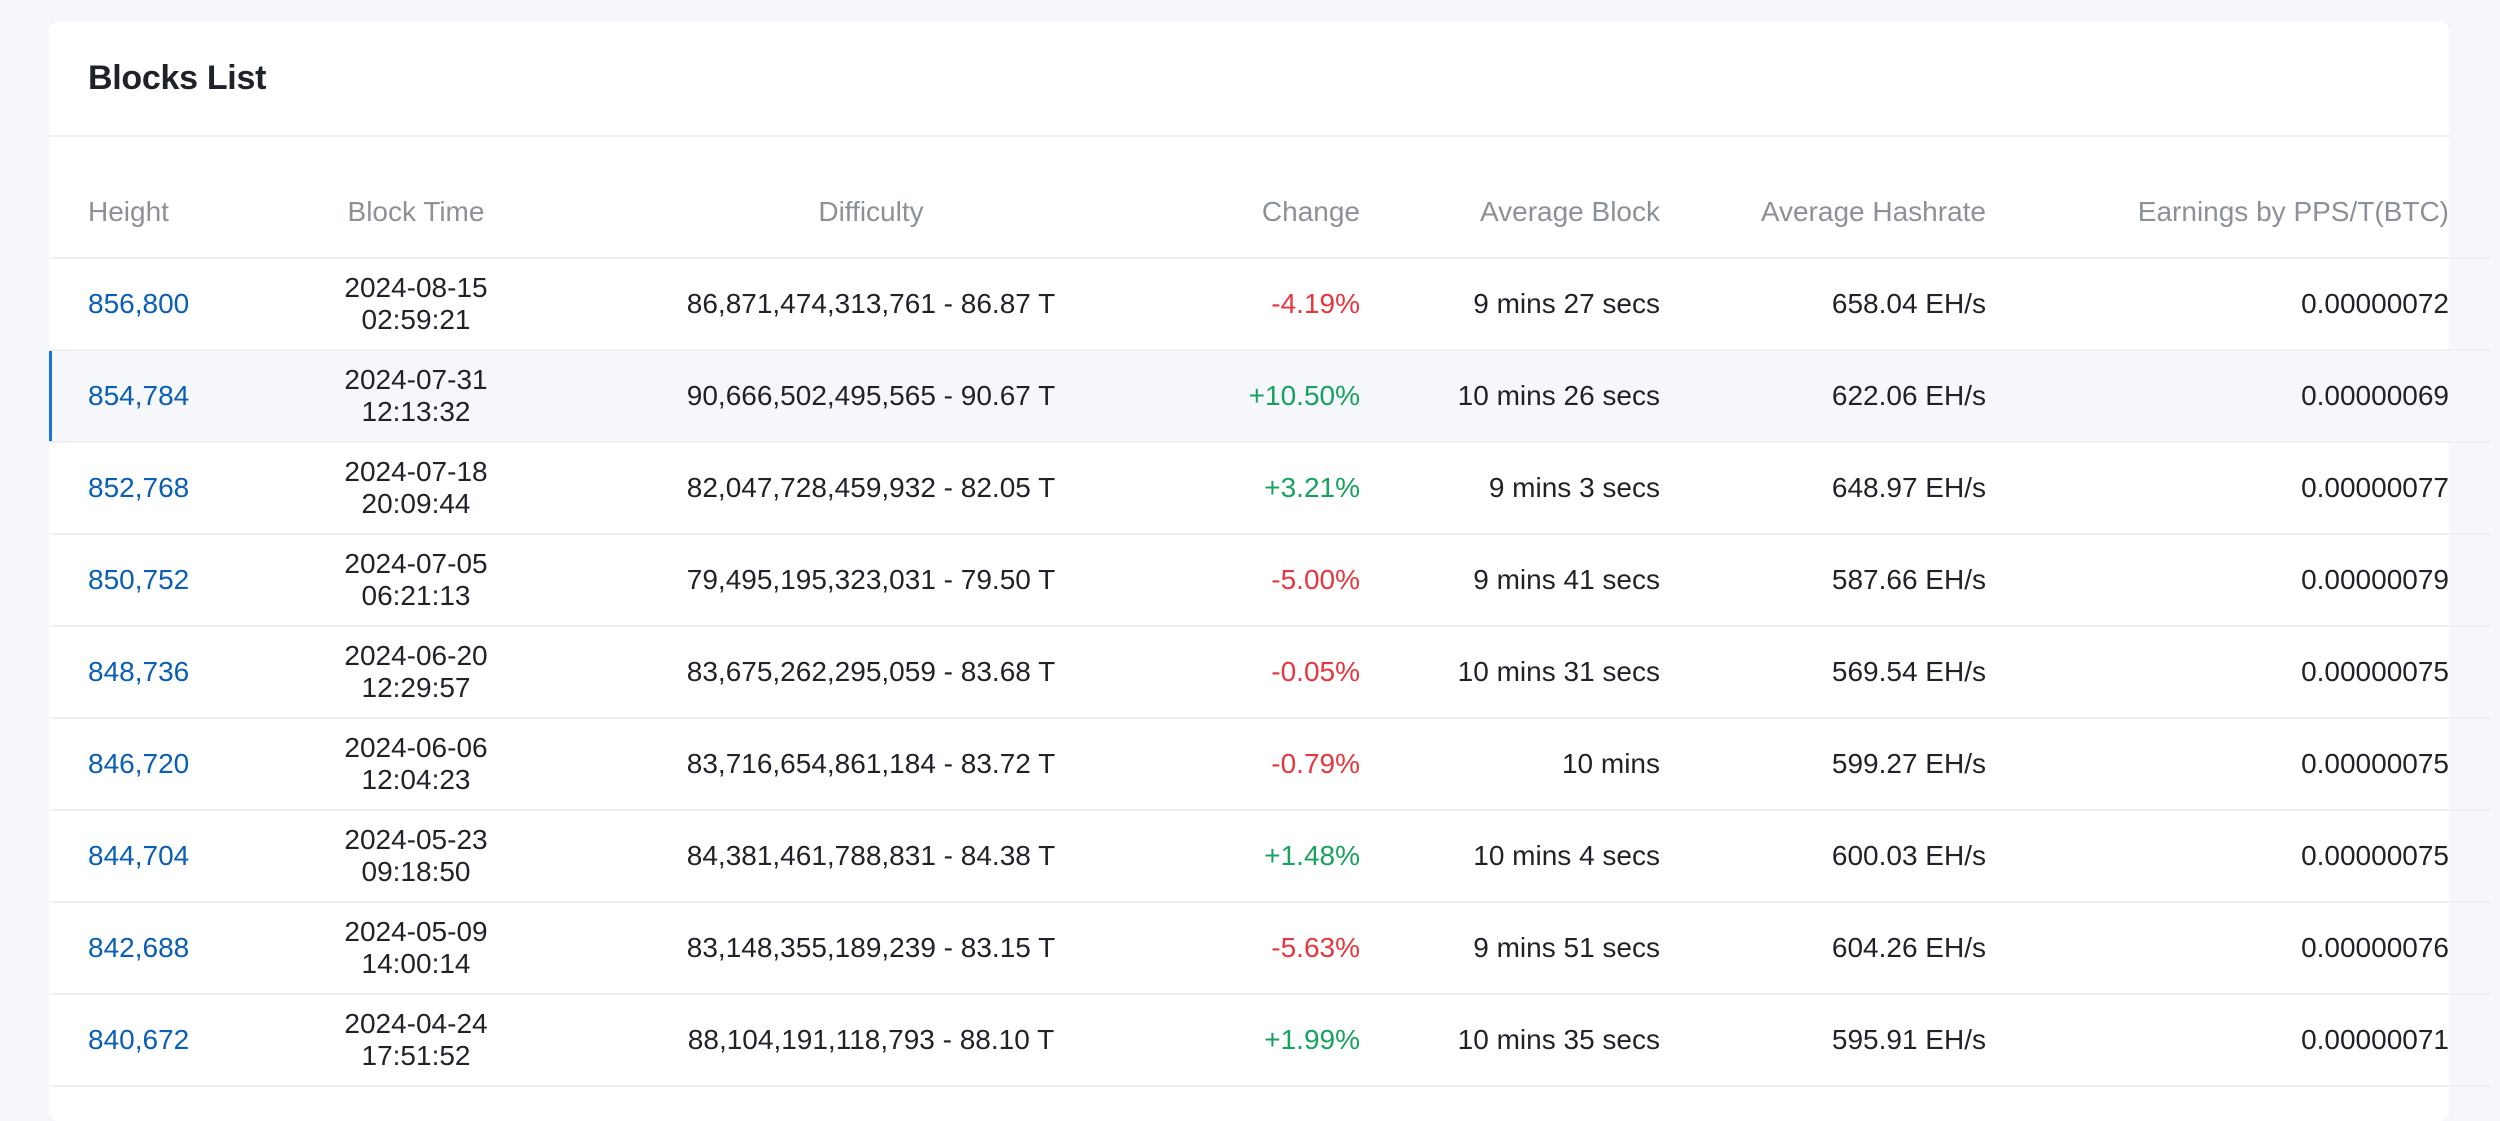  Describe the element at coordinates (1279, 580) in the screenshot. I see `change-cell: -5.00%` at that location.